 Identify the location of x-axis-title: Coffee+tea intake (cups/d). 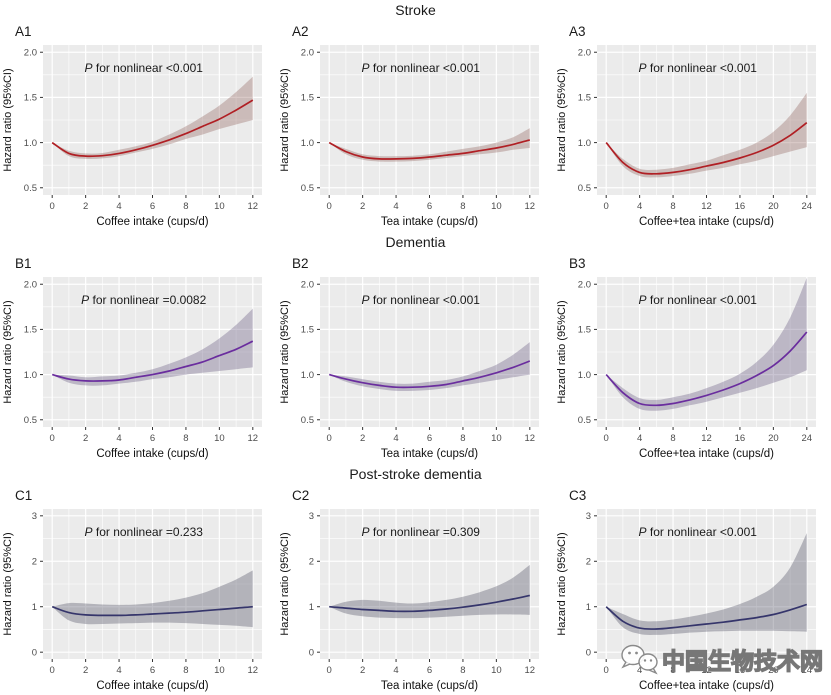
(706, 222).